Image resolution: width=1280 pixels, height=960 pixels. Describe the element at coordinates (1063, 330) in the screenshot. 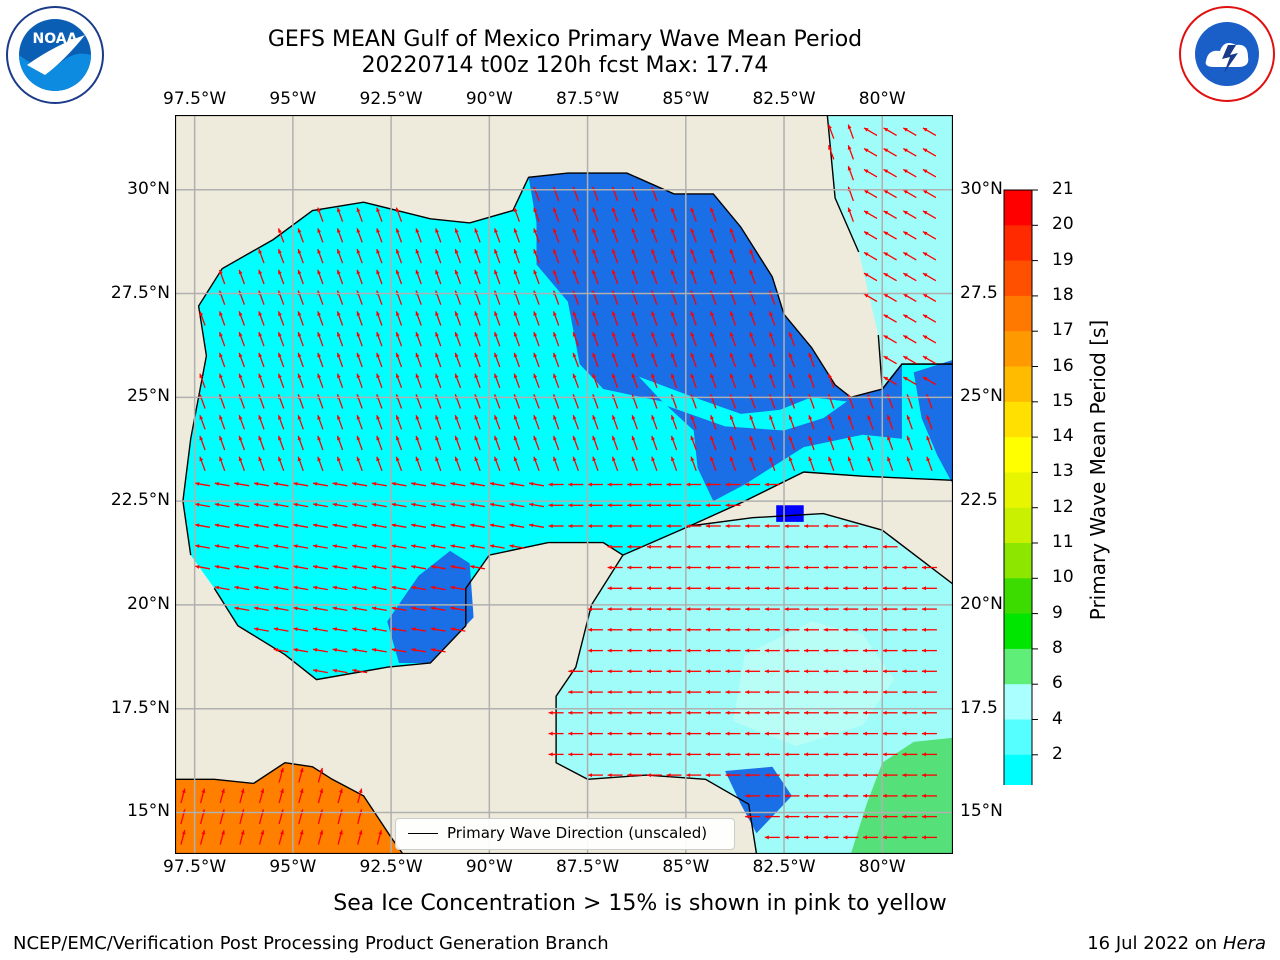

I see `colorbar-tick-label: 17` at that location.